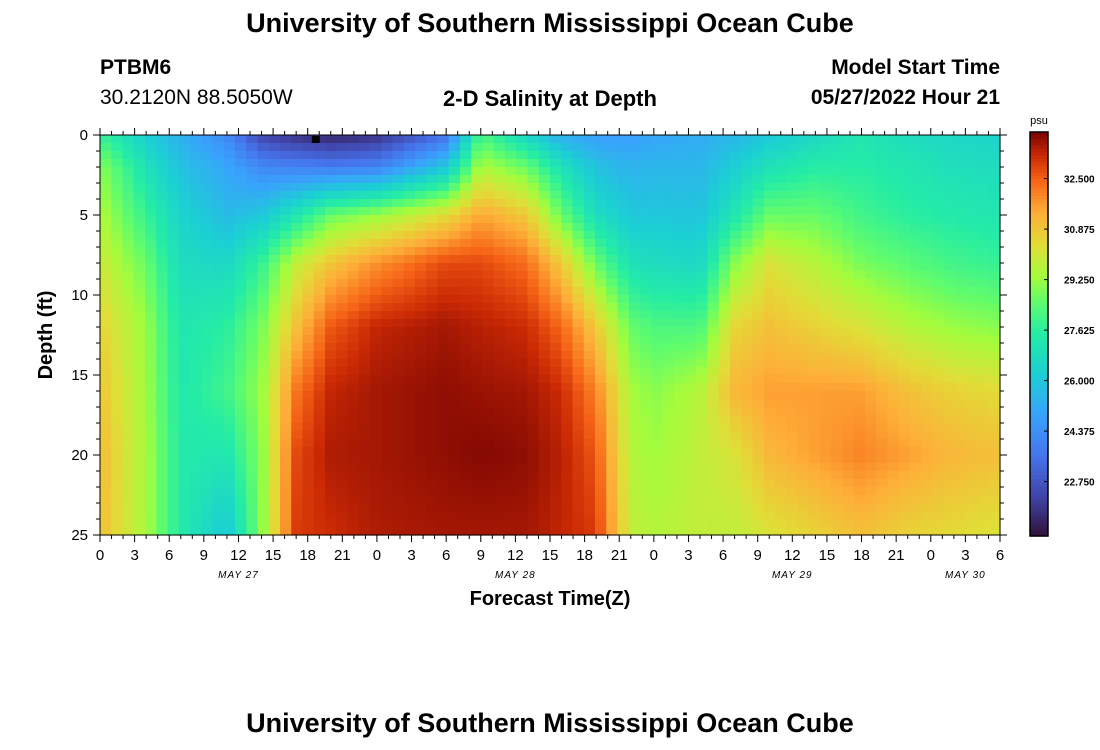 This screenshot has height=750, width=1100. I want to click on x-tick-label: 3, so click(965, 555).